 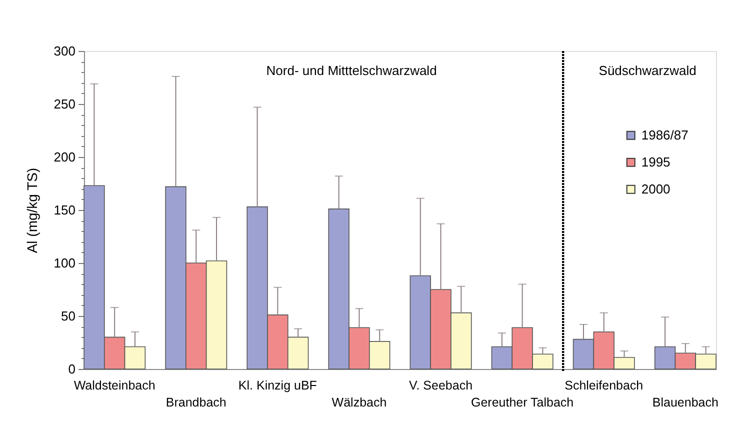 I want to click on annotation: Südschwarzwald, so click(x=647, y=70).